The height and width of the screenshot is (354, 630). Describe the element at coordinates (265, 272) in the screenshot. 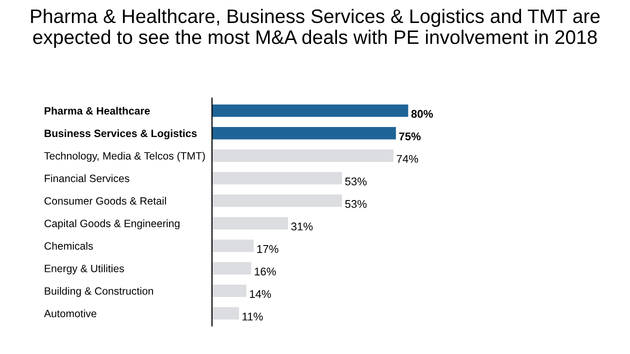

I see `data-label: 16%` at that location.